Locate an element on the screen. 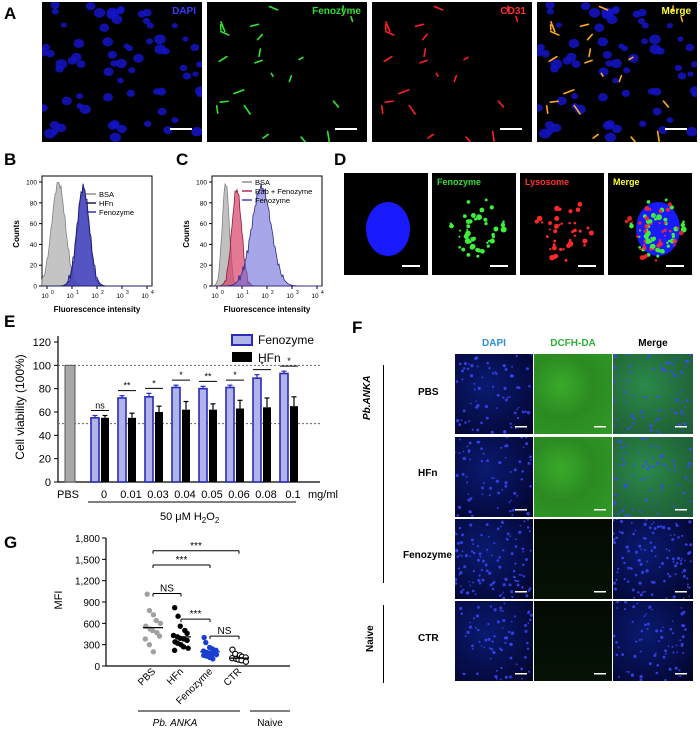  tick-exponent: 3 is located at coordinates (127, 293).